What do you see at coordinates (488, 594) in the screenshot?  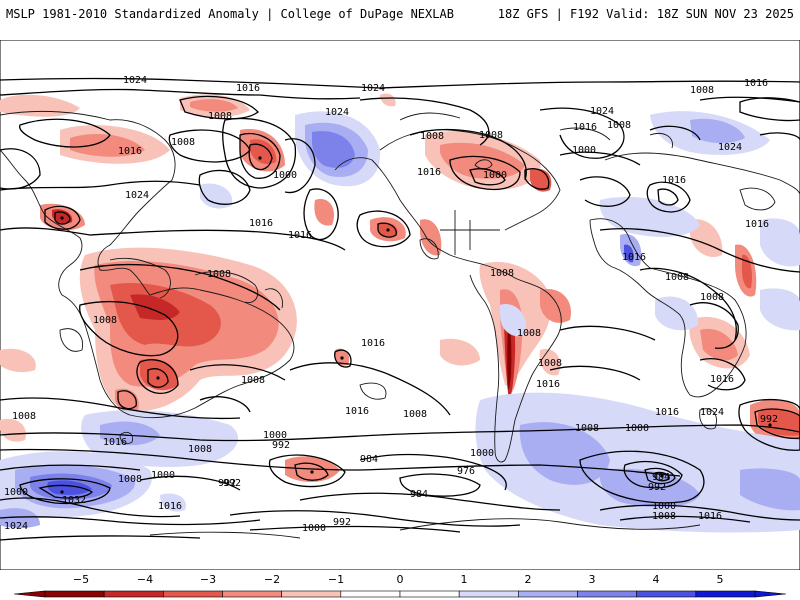 I see `colorbar-swatch-pos1` at bounding box center [488, 594].